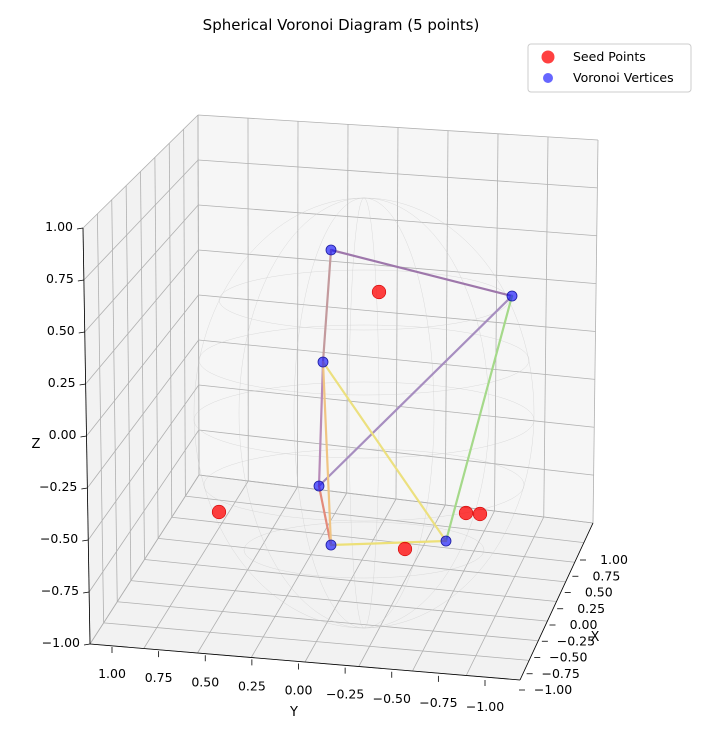 The width and height of the screenshot is (704, 744). Describe the element at coordinates (560, 673) in the screenshot. I see `x-tick-label: −0.75` at that location.